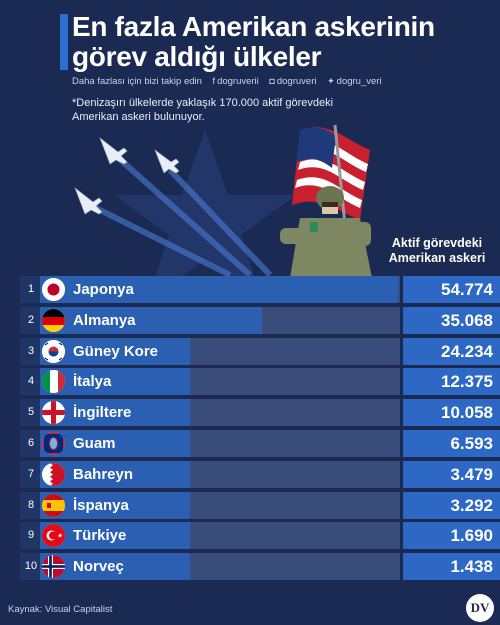  What do you see at coordinates (260, 474) in the screenshot?
I see `chart-row: 7 Bahreyn 3.479` at bounding box center [260, 474].